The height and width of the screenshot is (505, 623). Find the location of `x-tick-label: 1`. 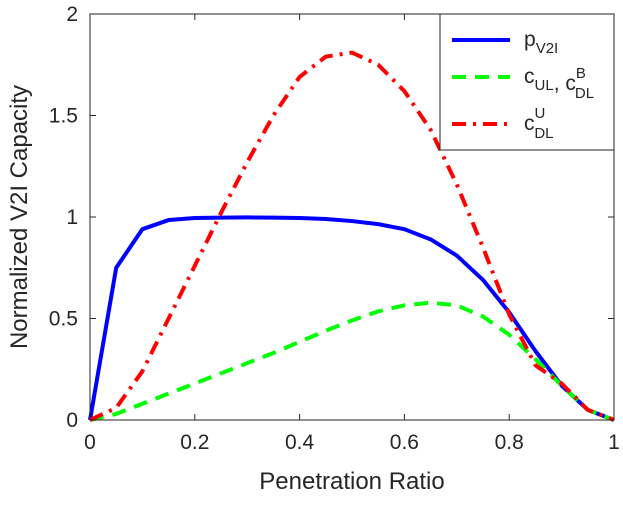

x-tick-label: 1 is located at coordinates (614, 442).